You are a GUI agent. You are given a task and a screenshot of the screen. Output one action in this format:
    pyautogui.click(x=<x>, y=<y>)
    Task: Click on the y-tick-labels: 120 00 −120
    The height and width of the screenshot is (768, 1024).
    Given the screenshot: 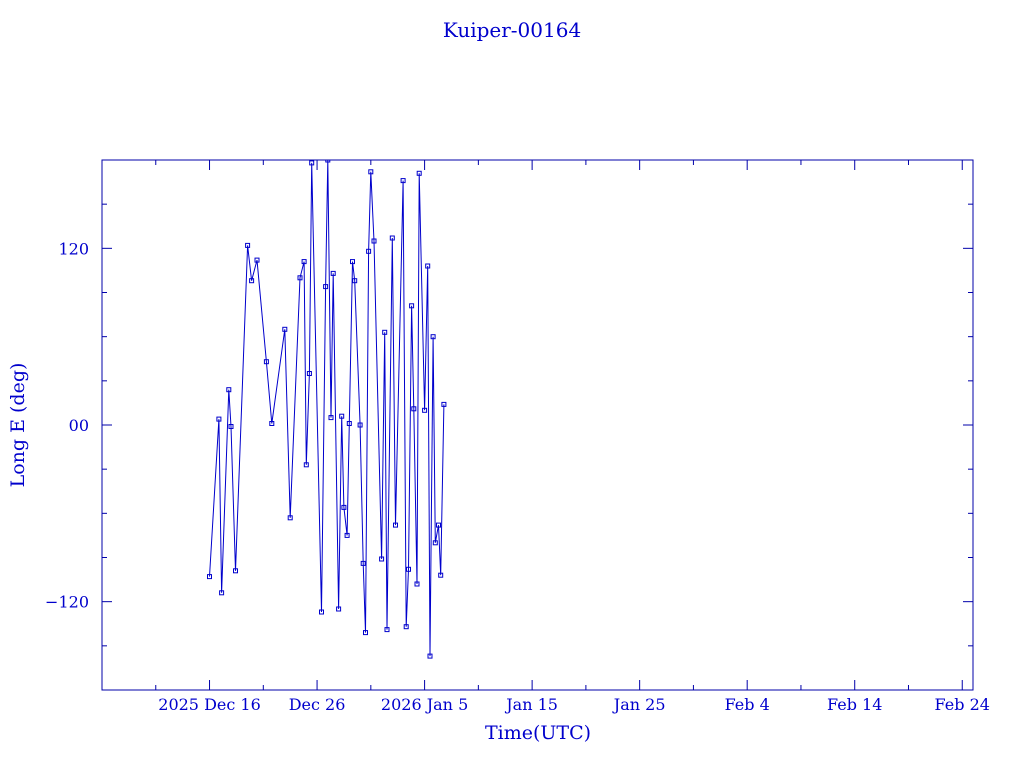 What is the action you would take?
    pyautogui.click(x=67, y=425)
    